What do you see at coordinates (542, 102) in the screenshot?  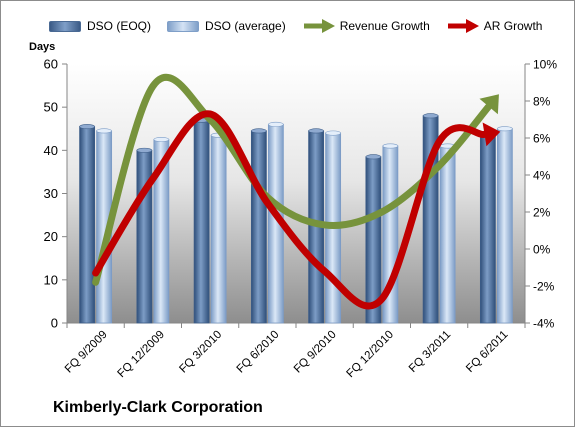 I see `y-tick-label-right: 8%` at bounding box center [542, 102].